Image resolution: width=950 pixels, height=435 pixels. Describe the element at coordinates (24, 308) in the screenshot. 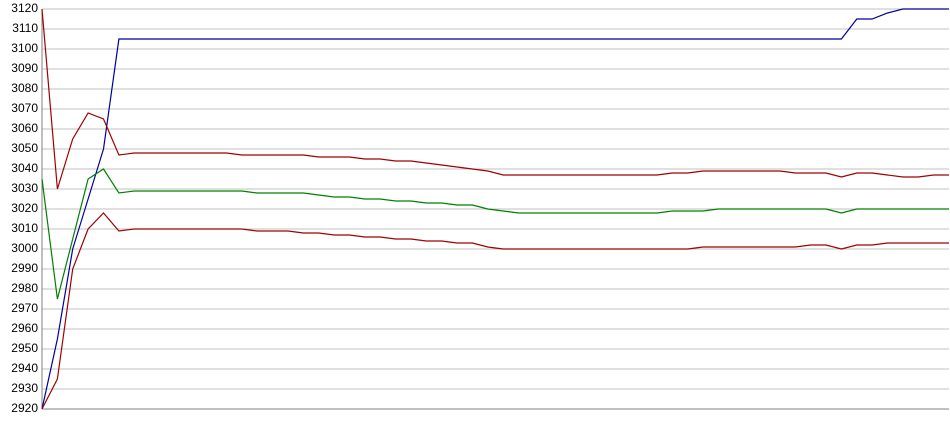

I see `y-tick-label: 2970` at that location.